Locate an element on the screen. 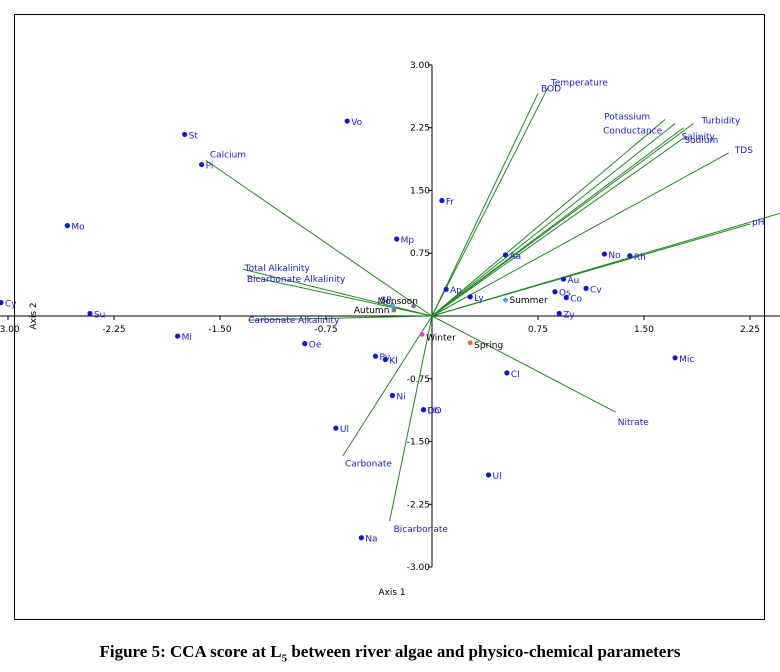  species-point-rh is located at coordinates (630, 256).